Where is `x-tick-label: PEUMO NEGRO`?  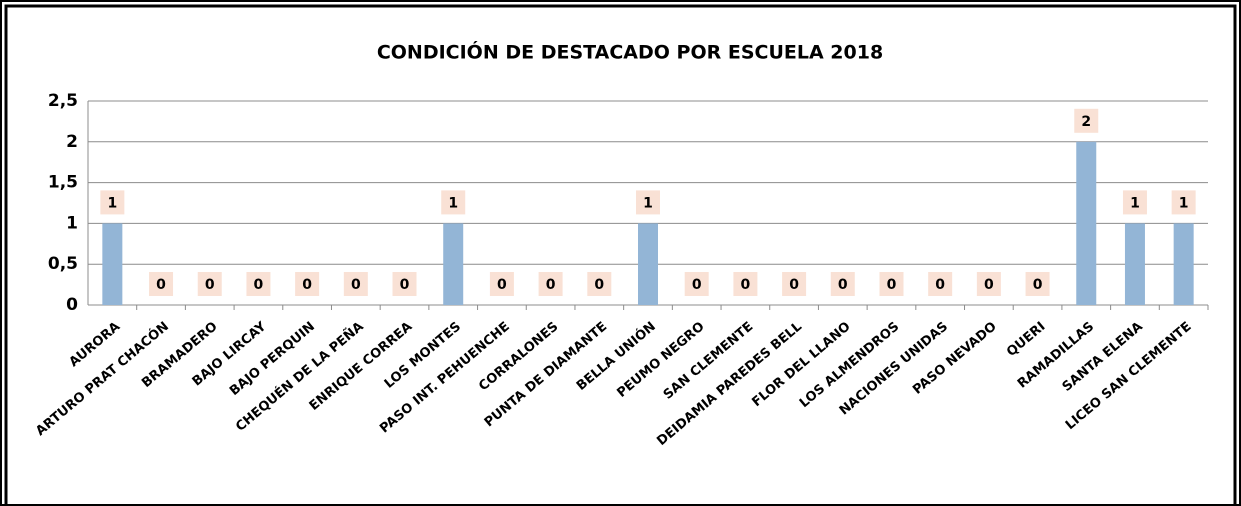 x-tick-label: PEUMO NEGRO is located at coordinates (660, 360).